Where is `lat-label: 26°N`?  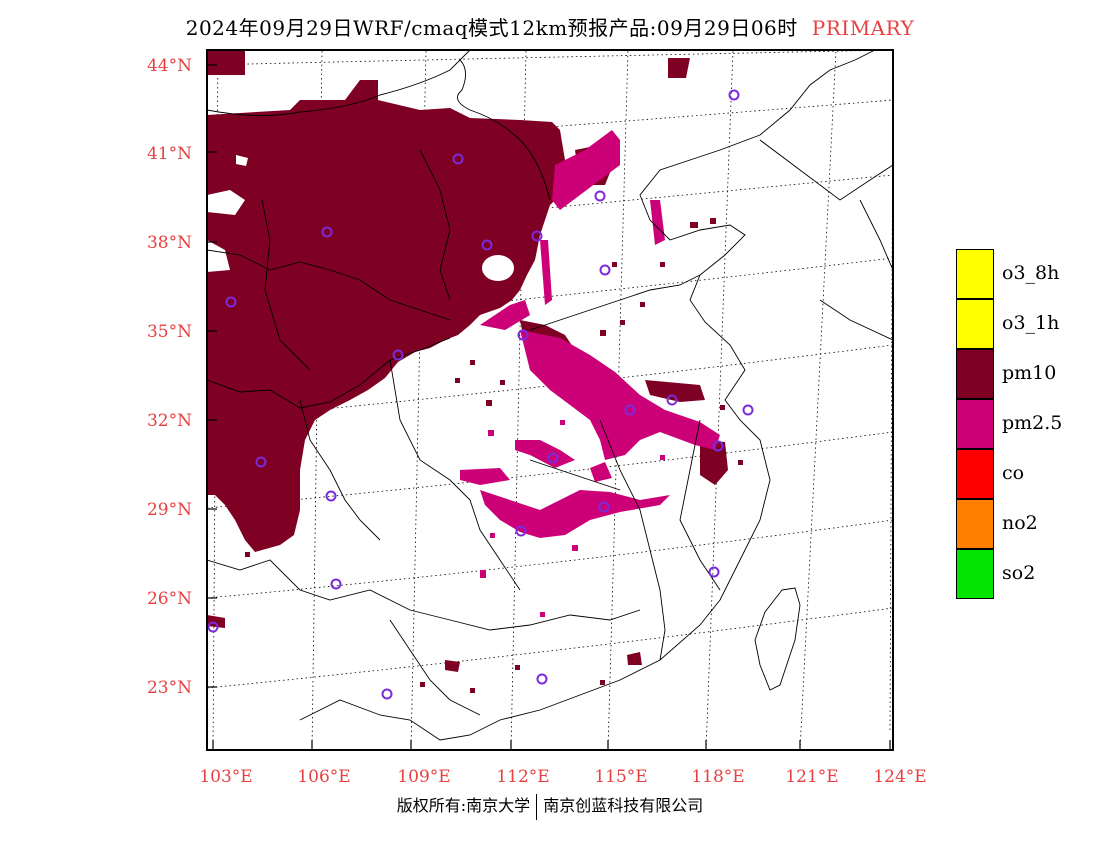
lat-label: 26°N is located at coordinates (169, 599).